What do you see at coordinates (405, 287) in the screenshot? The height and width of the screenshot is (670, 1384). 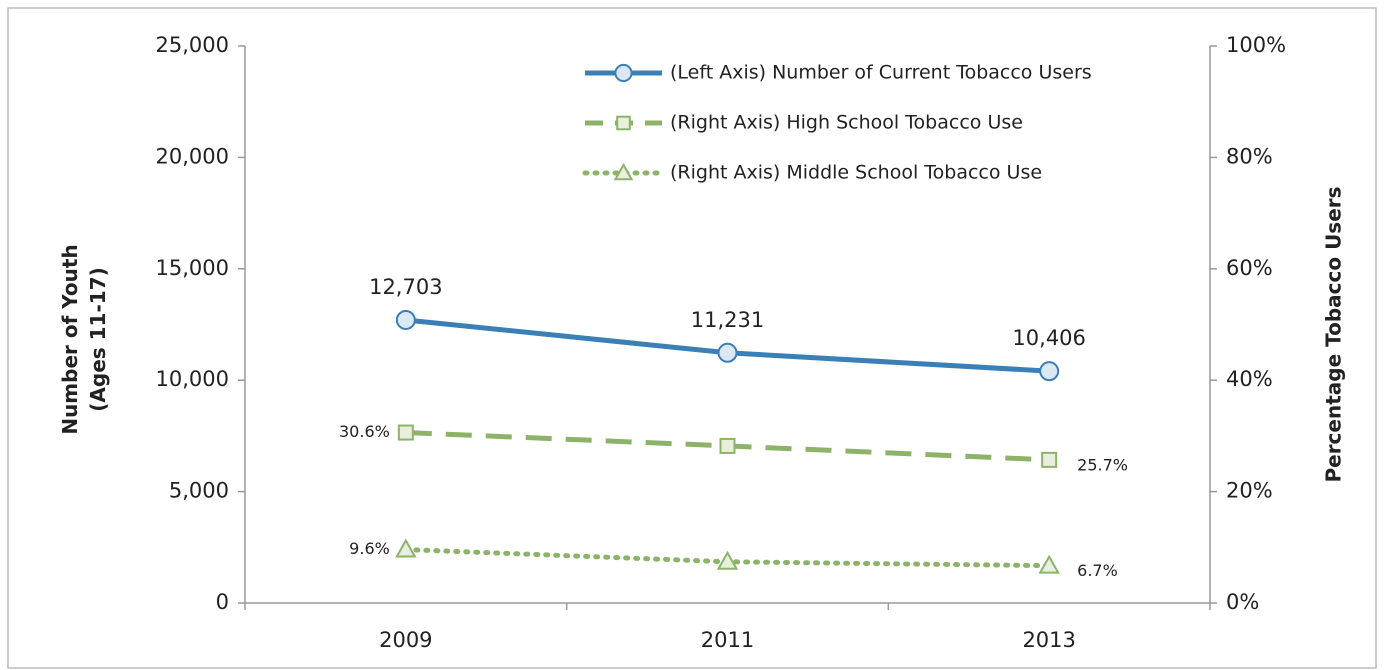 I see `data-label: 12,703` at bounding box center [405, 287].